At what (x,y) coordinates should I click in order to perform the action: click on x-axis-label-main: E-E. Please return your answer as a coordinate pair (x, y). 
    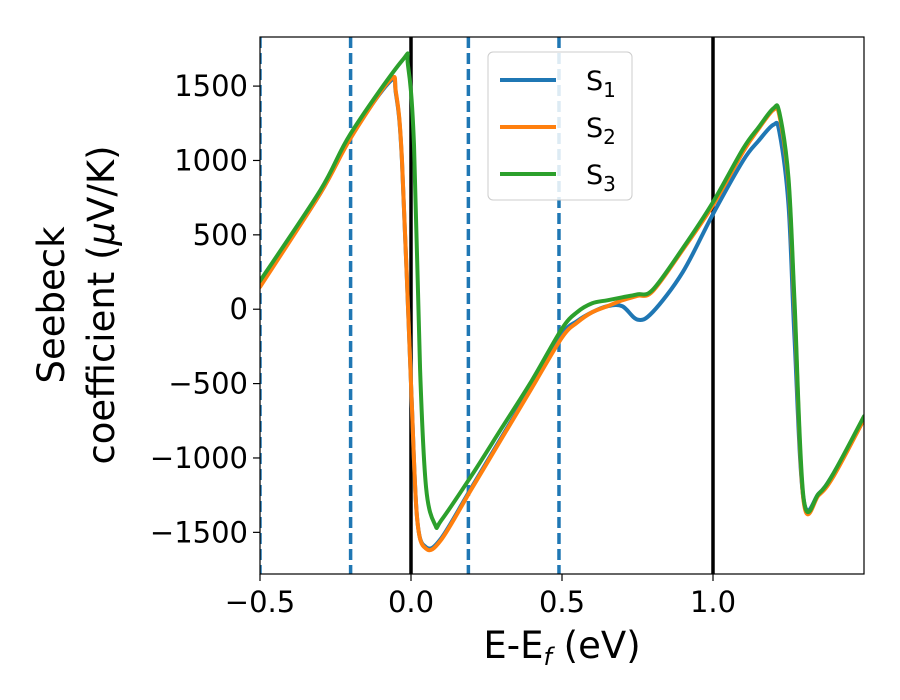
    Looking at the image, I should click on (513, 645).